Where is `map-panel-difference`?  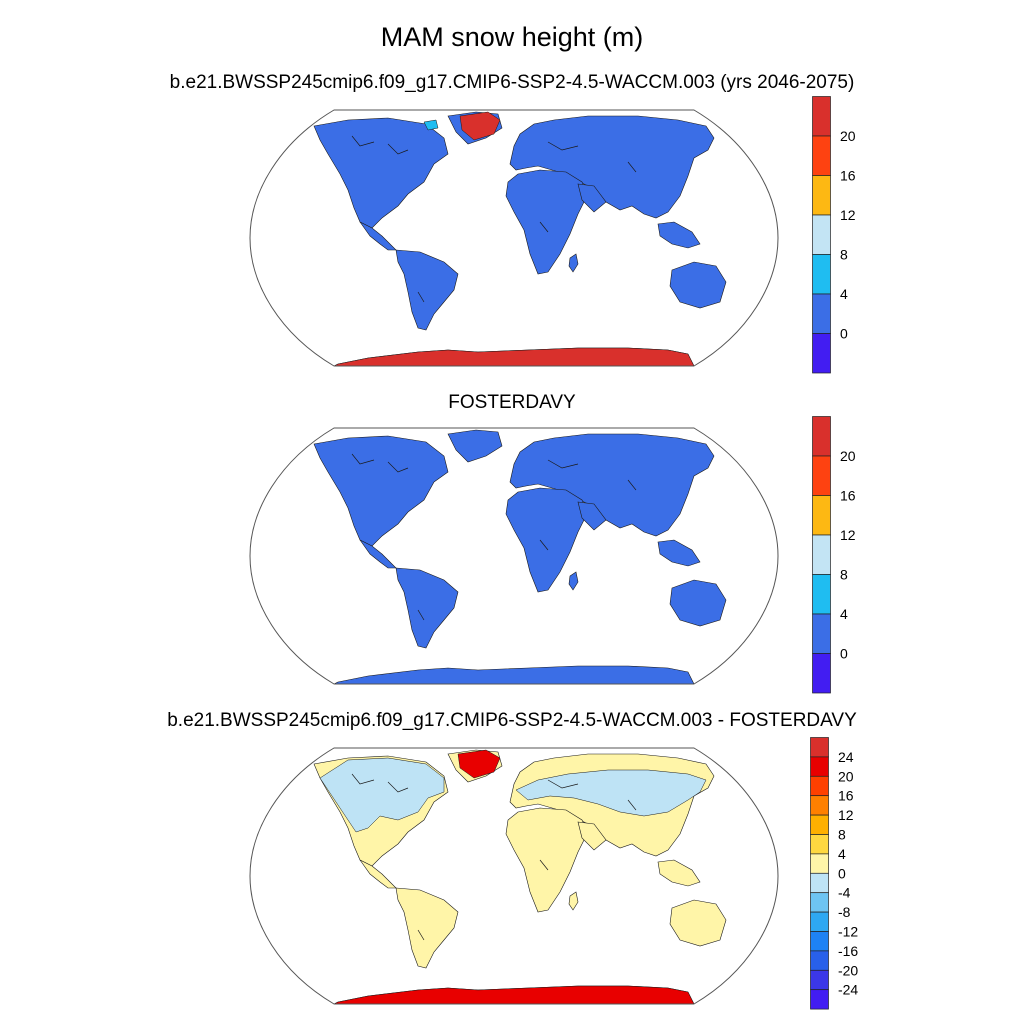 map-panel-difference is located at coordinates (514, 876).